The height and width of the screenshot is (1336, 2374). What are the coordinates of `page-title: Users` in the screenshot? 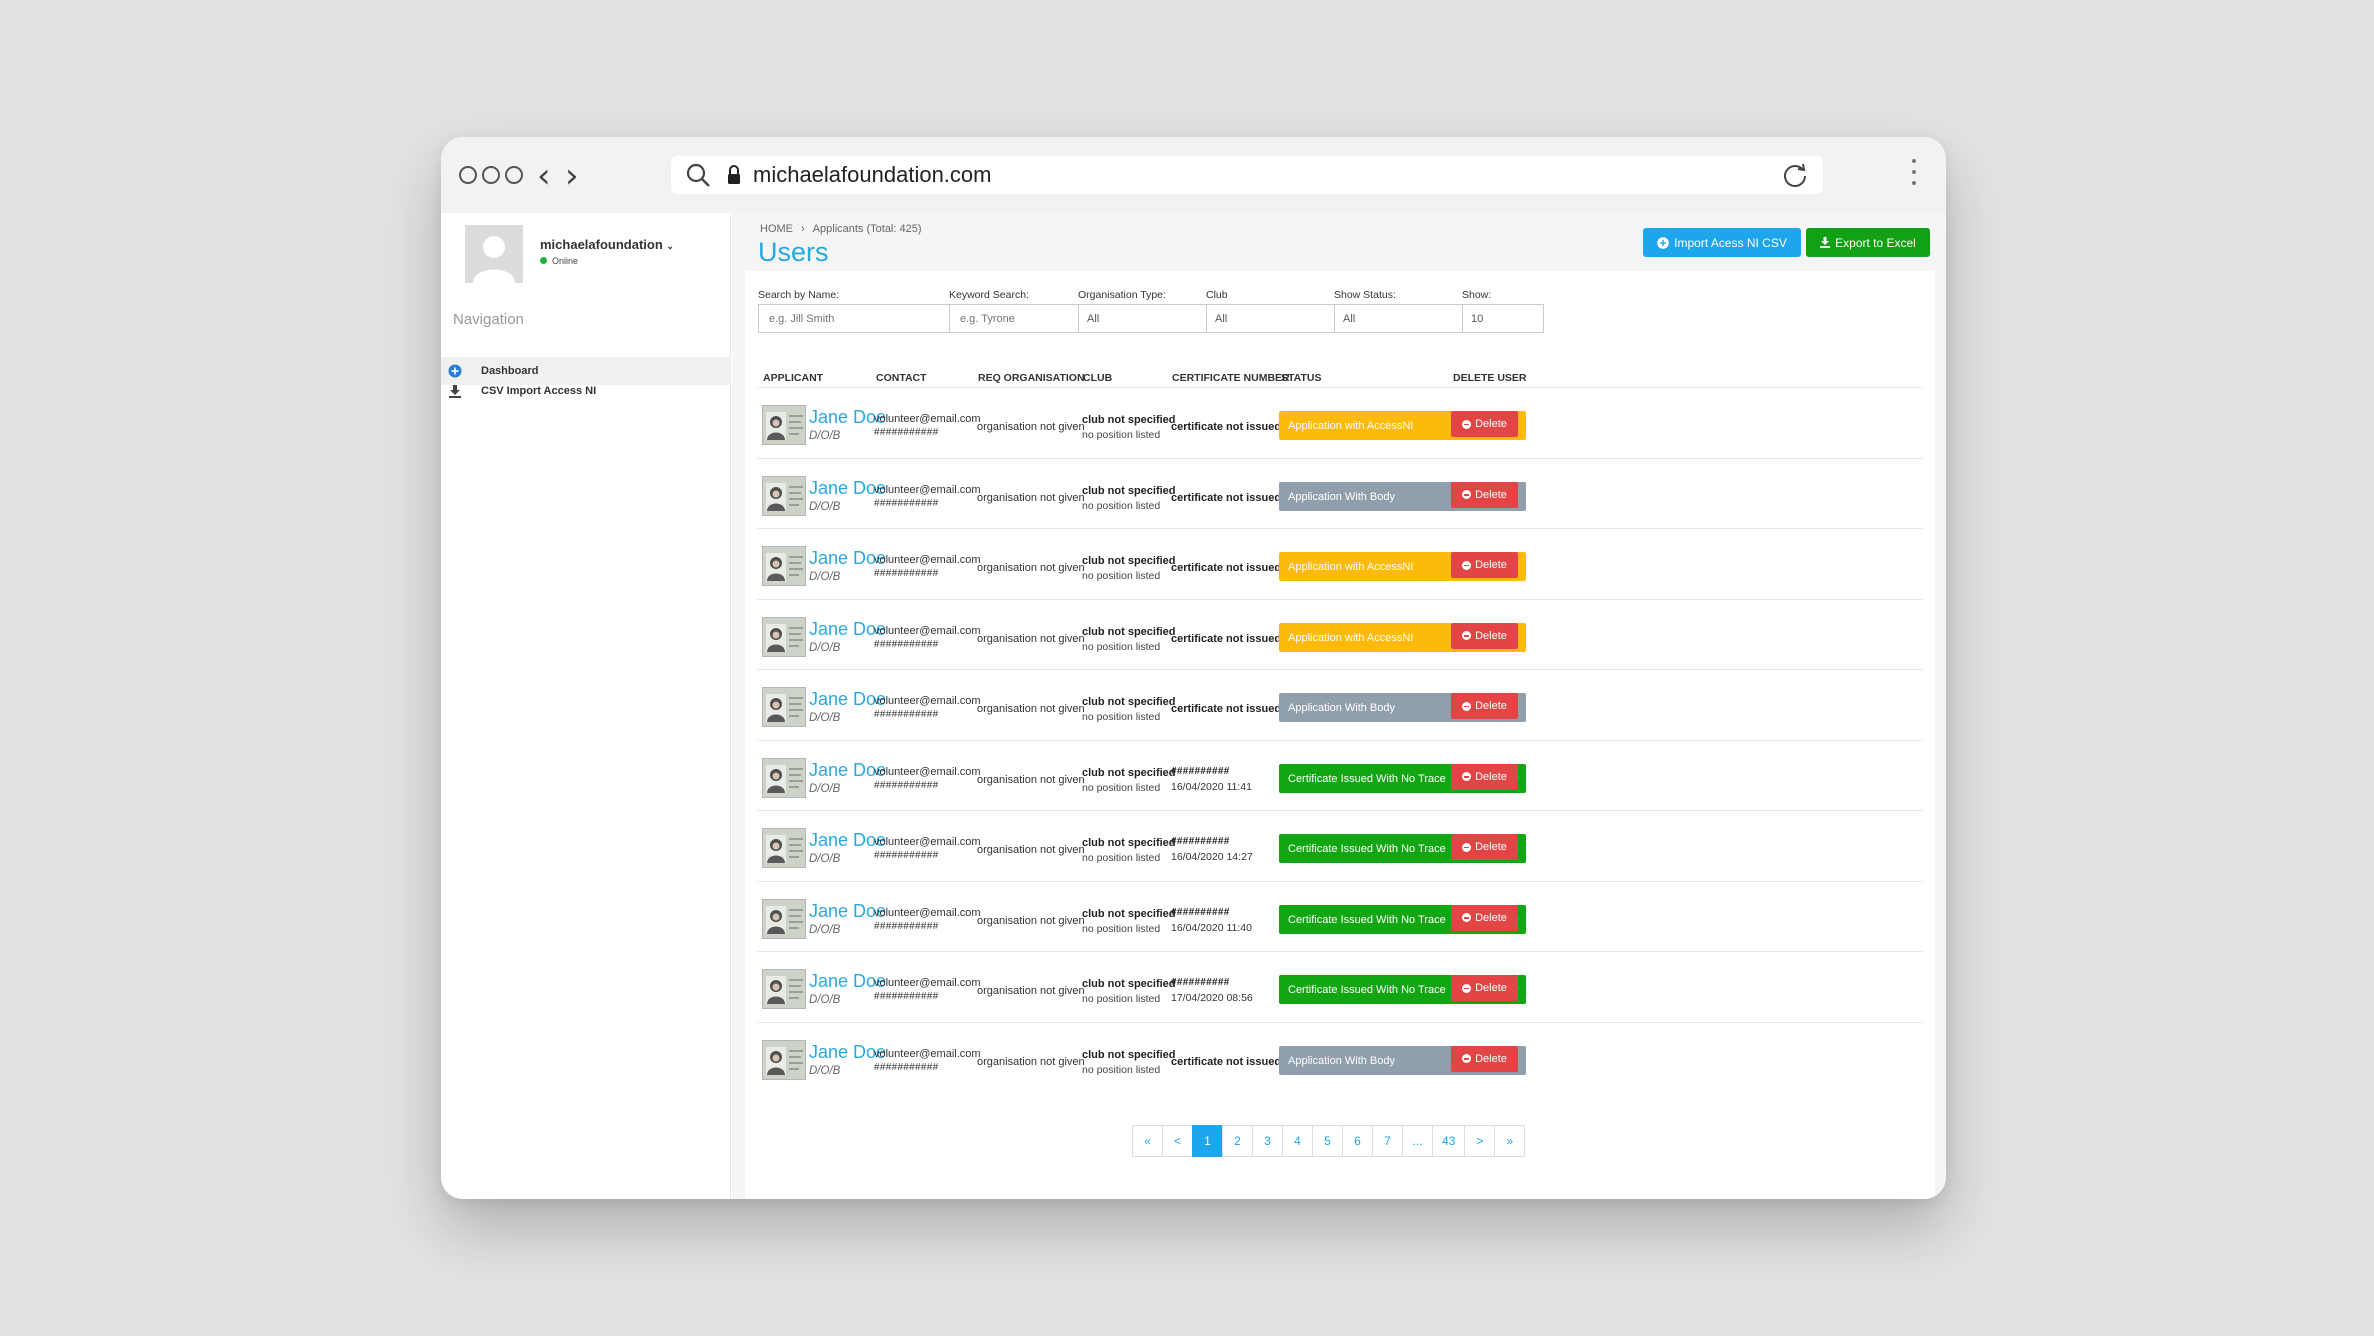 It's located at (793, 252).